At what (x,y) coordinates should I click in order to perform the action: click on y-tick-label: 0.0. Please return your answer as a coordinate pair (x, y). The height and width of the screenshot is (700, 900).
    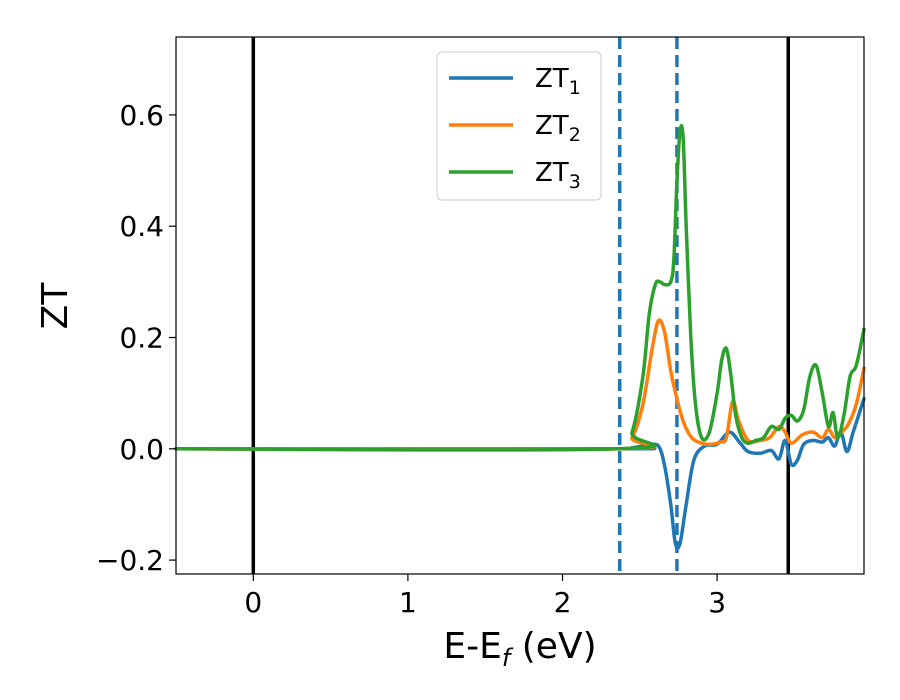
    Looking at the image, I should click on (141, 449).